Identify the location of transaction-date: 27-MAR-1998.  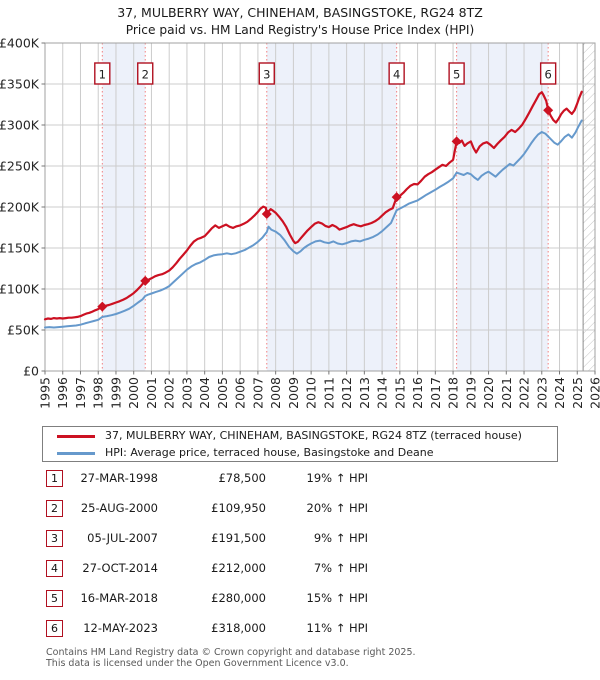
(119, 478).